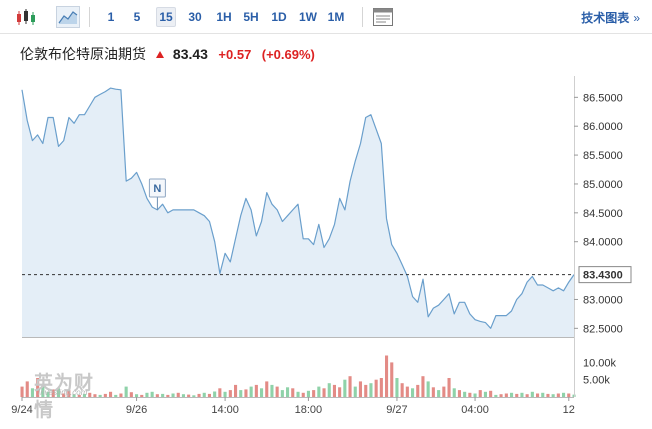 Image resolution: width=652 pixels, height=429 pixels. I want to click on timeframe-button: 1H, so click(224, 17).